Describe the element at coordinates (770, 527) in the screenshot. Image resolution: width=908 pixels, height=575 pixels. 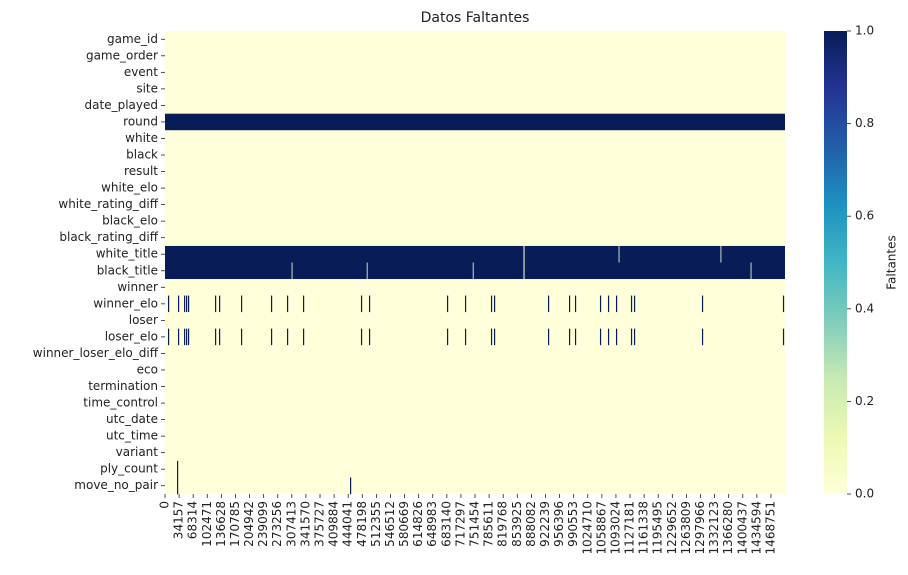
I see `x-tick-label: 1468751` at that location.